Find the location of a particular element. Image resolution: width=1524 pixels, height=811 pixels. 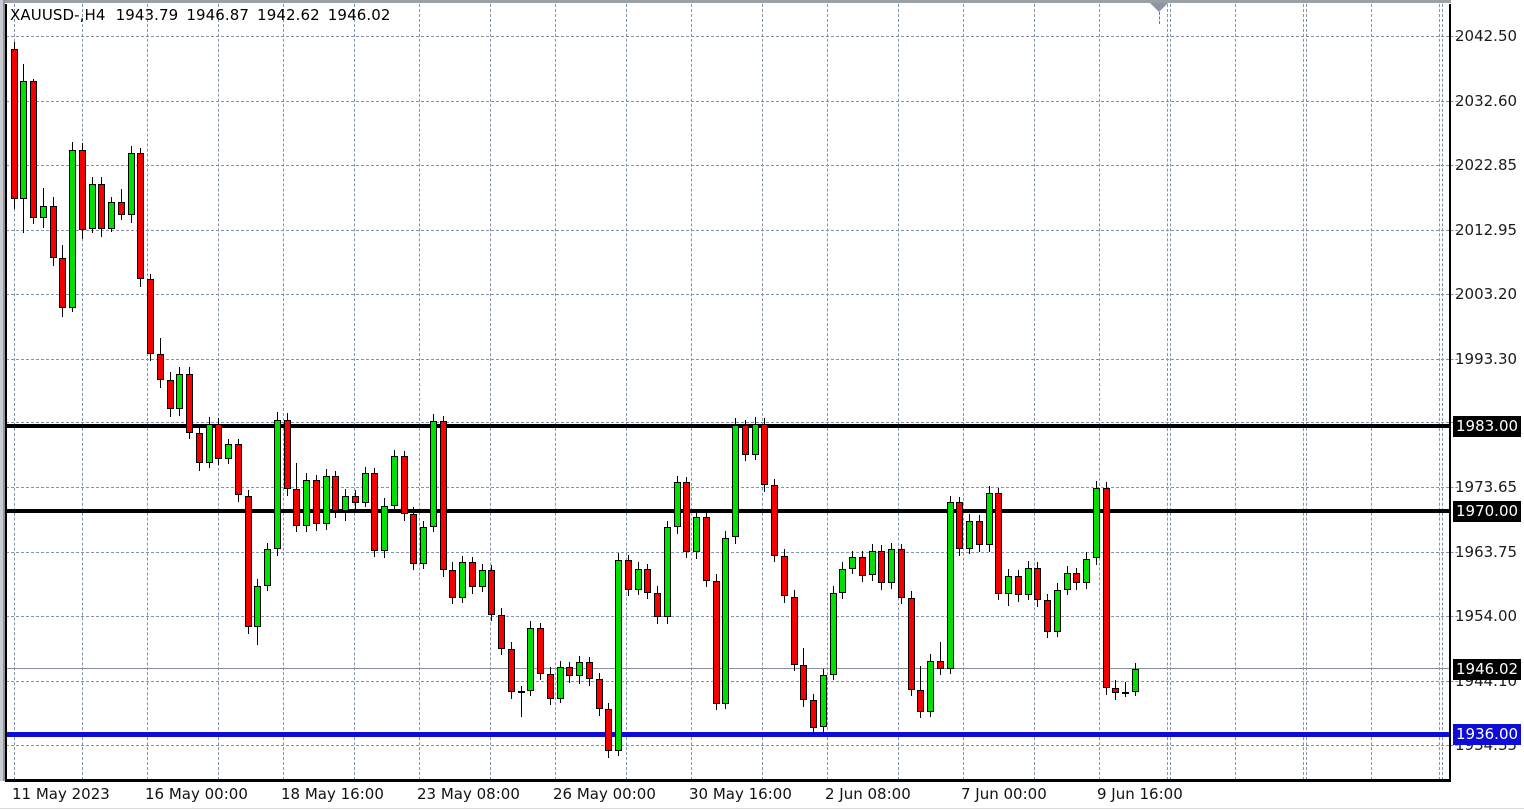

support-1936 is located at coordinates (727, 734).